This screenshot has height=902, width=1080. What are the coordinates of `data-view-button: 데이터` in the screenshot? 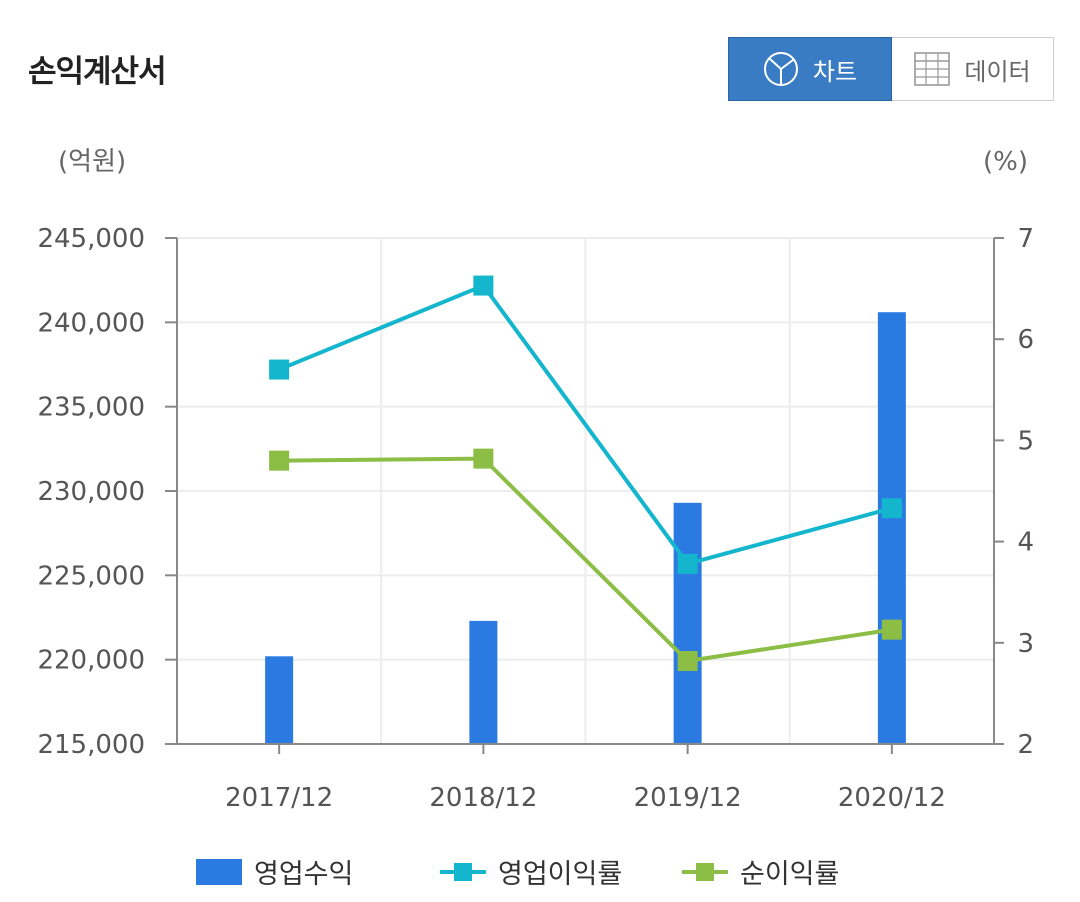 It's located at (973, 69).